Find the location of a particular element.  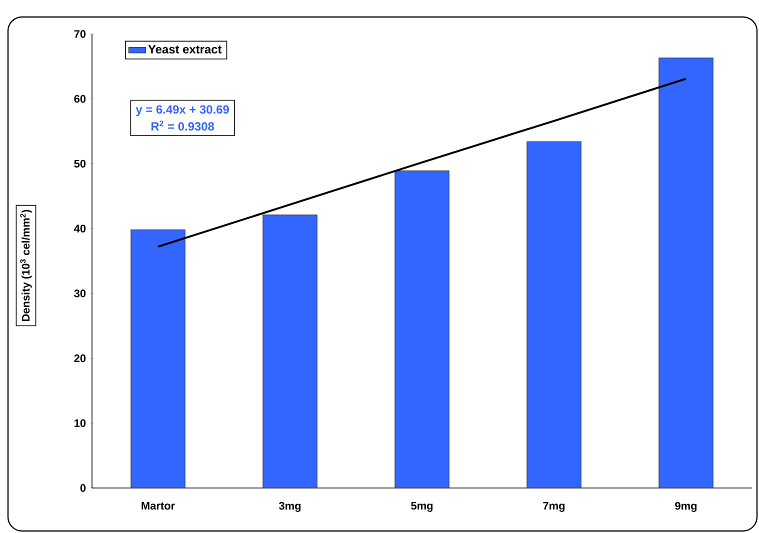

annotation: R$^{2}$ = 0.9308 is located at coordinates (182, 125).